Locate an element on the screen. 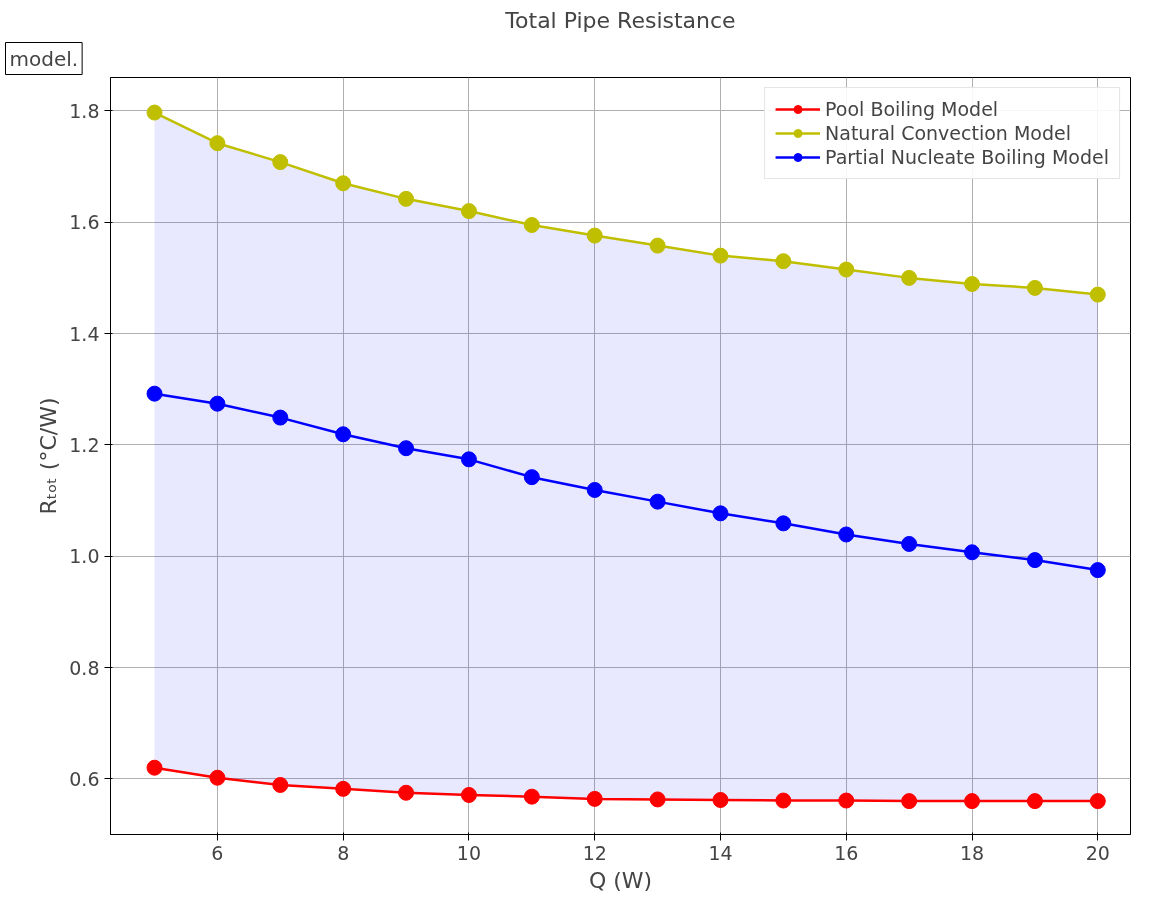 The width and height of the screenshot is (1162, 904). x-axis-title: Q (W) is located at coordinates (620, 880).